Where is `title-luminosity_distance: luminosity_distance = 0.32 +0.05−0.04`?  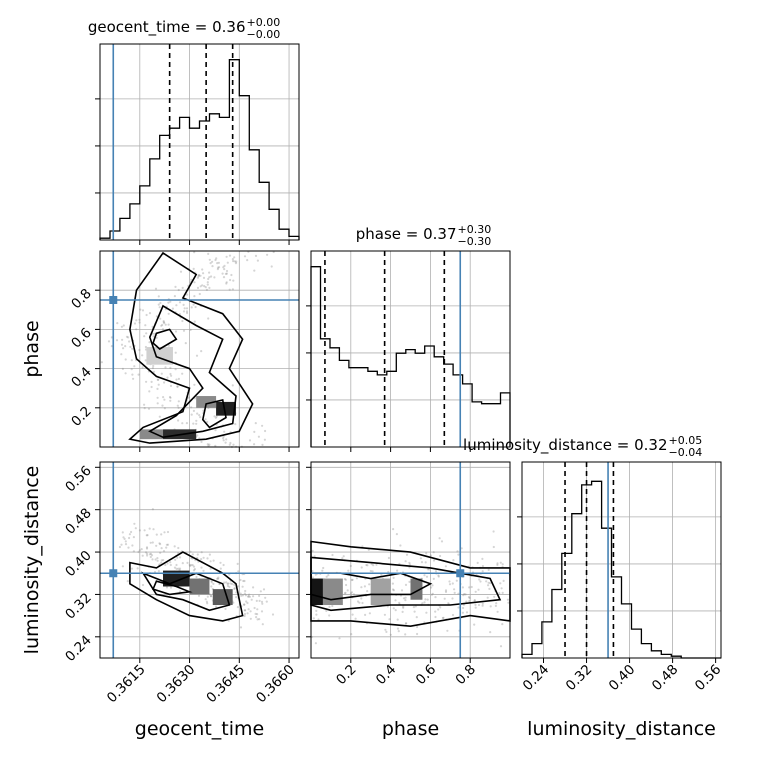 title-luminosity_distance: luminosity_distance = 0.32 +0.05−0.04 is located at coordinates (582, 446).